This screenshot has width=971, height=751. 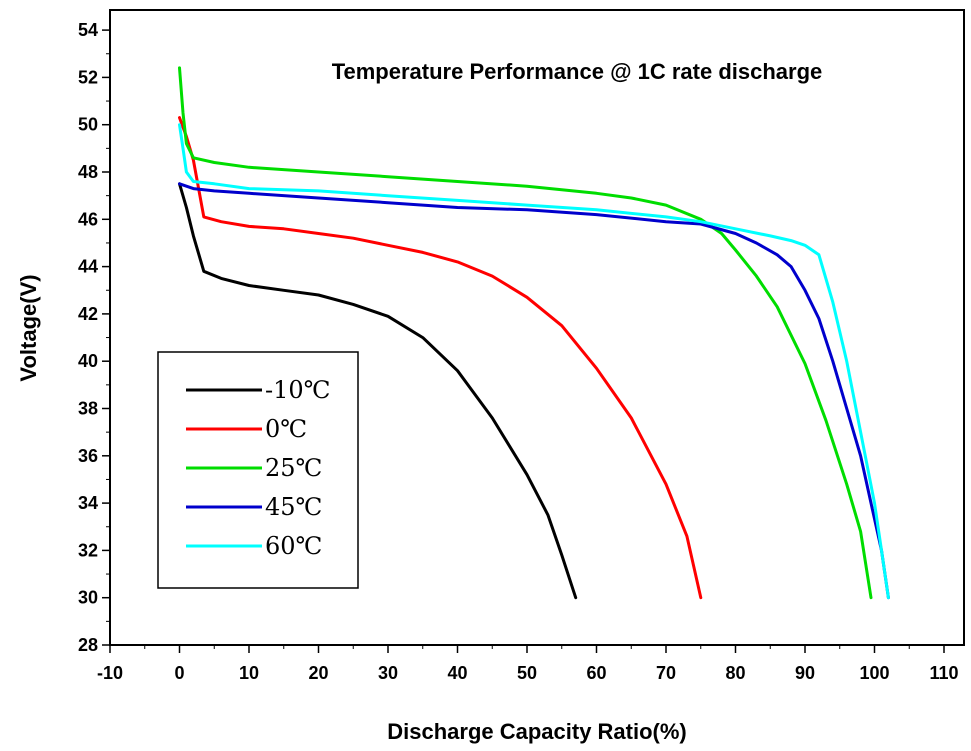 What do you see at coordinates (735, 673) in the screenshot?
I see `x-tick-label: 80` at bounding box center [735, 673].